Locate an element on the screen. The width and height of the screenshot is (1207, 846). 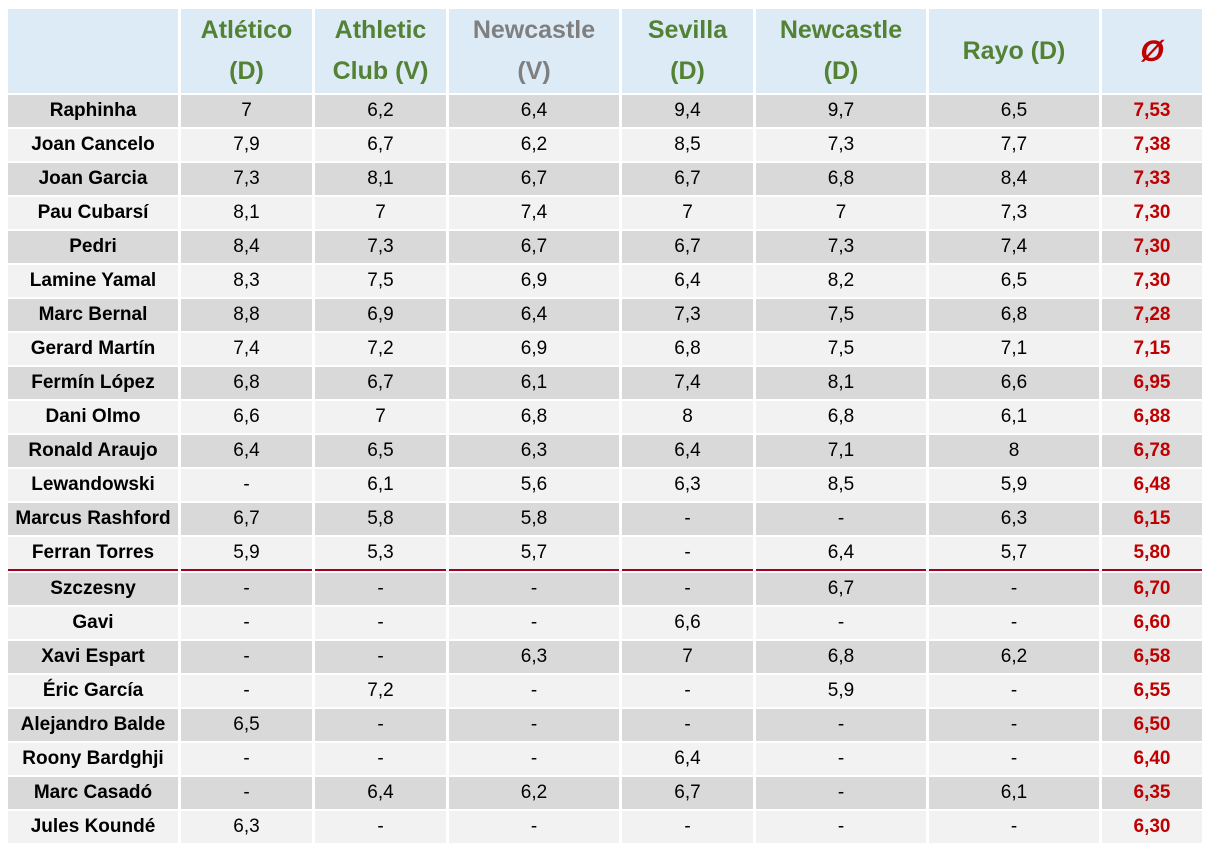
table-row: Pedri 8,4 7,3 6,7 6,7 7,3 7,4 7,30 is located at coordinates (605, 247).